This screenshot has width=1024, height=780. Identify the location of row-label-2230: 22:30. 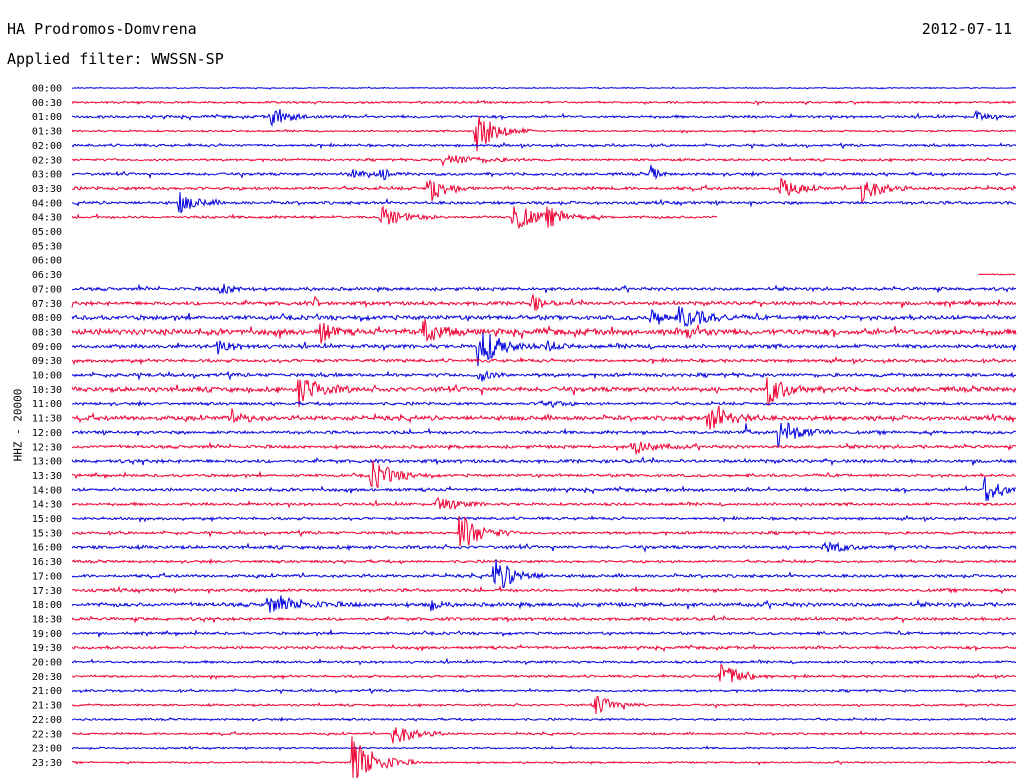
(47, 734).